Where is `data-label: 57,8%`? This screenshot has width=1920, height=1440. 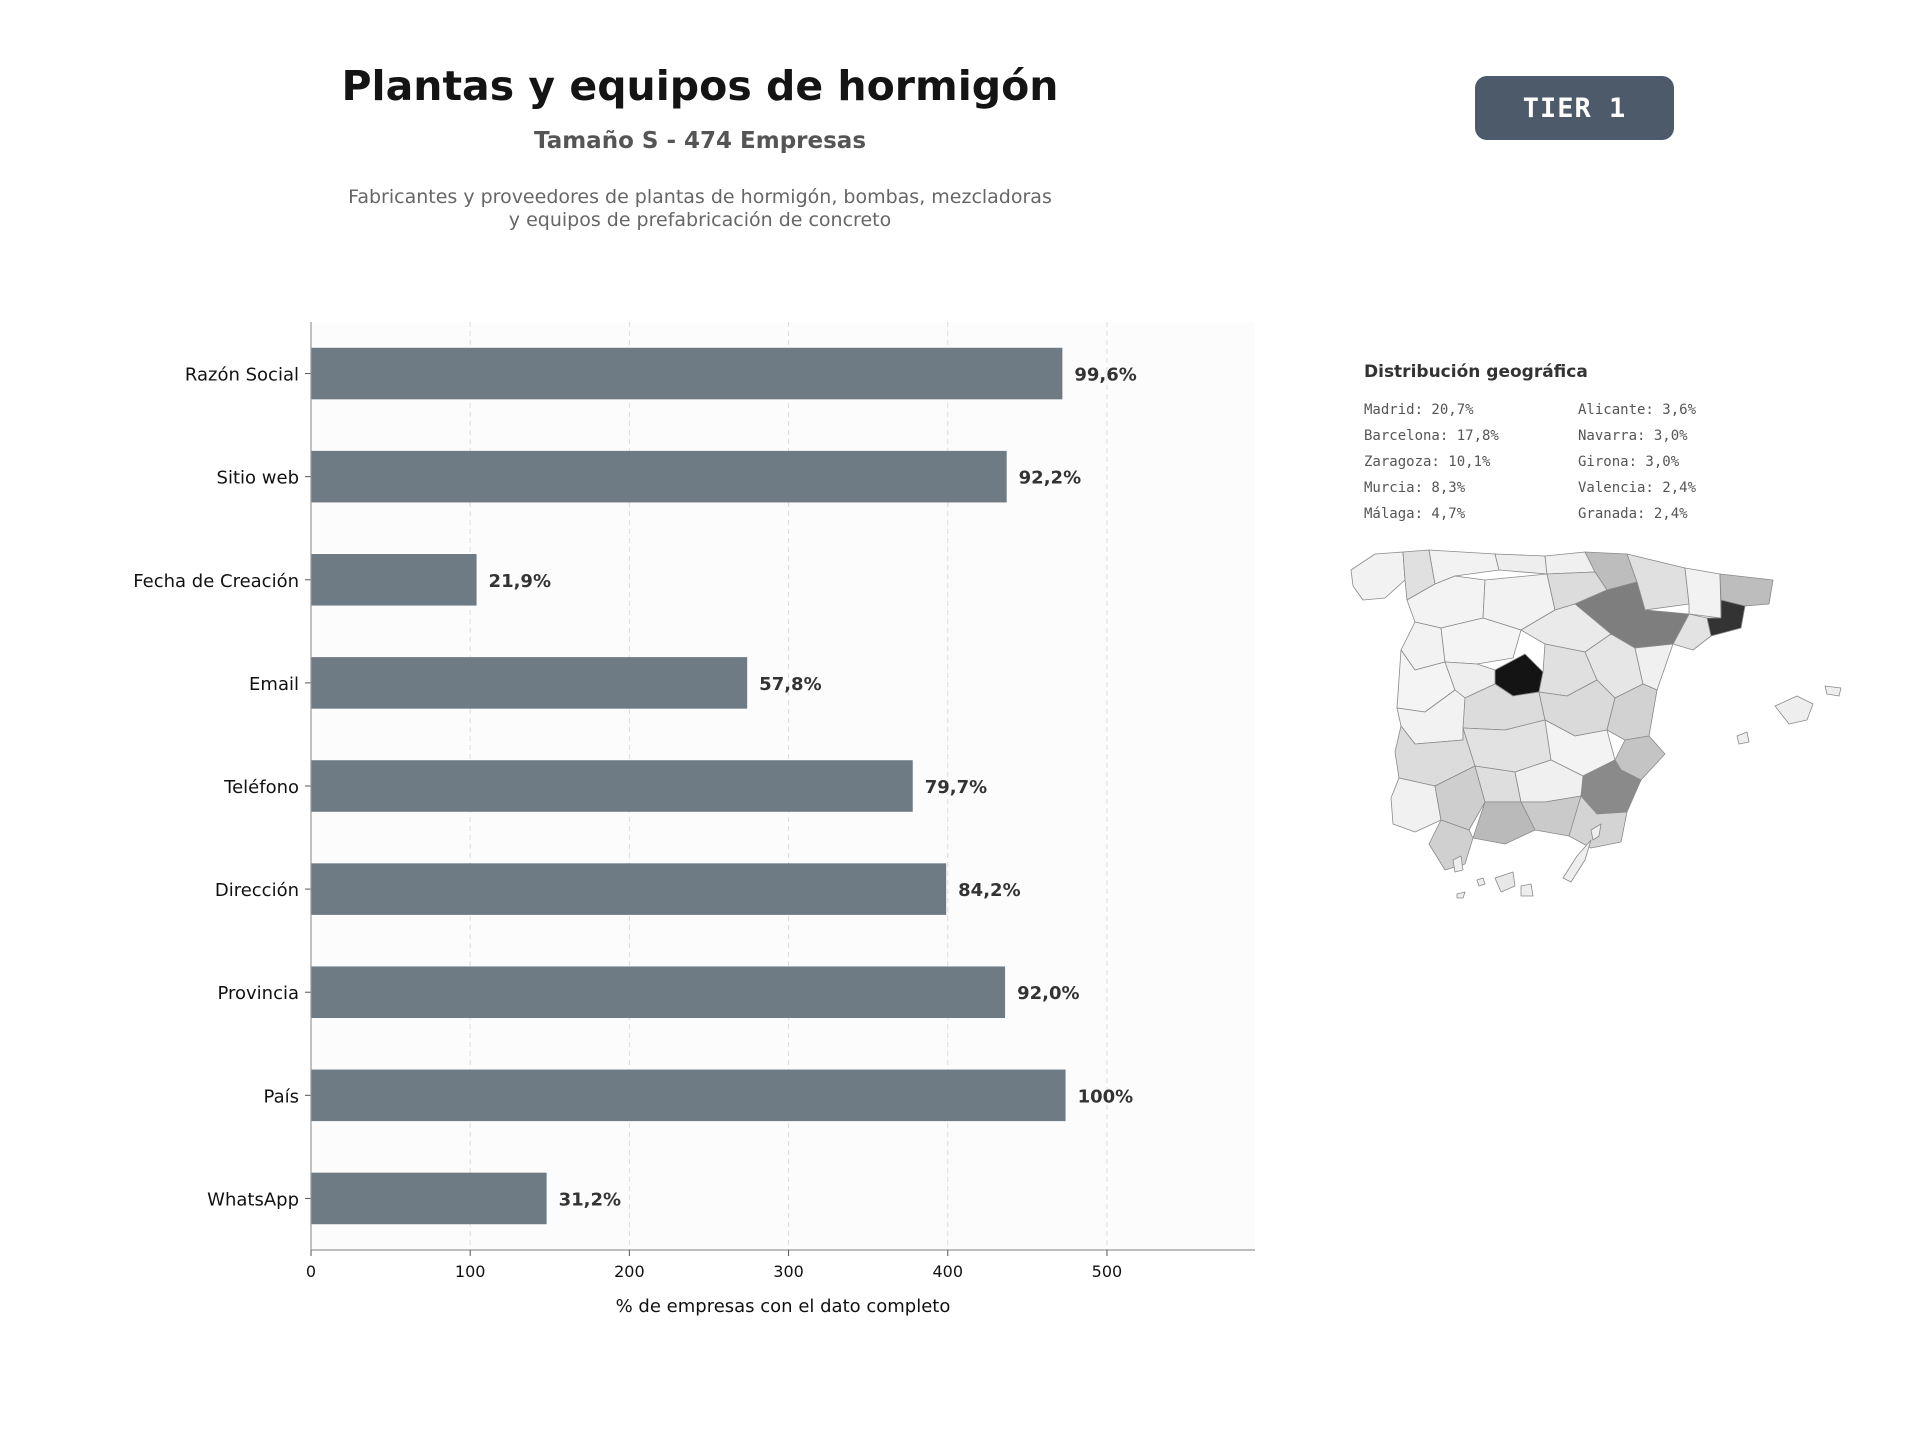
data-label: 57,8% is located at coordinates (790, 684).